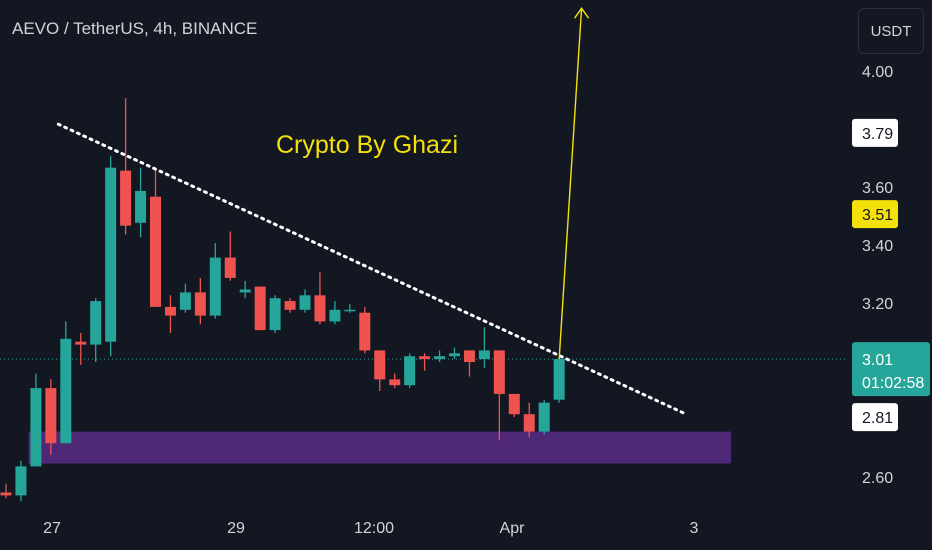 This screenshot has width=932, height=550. I want to click on last-price-label: 3.01 01:02:58, so click(891, 369).